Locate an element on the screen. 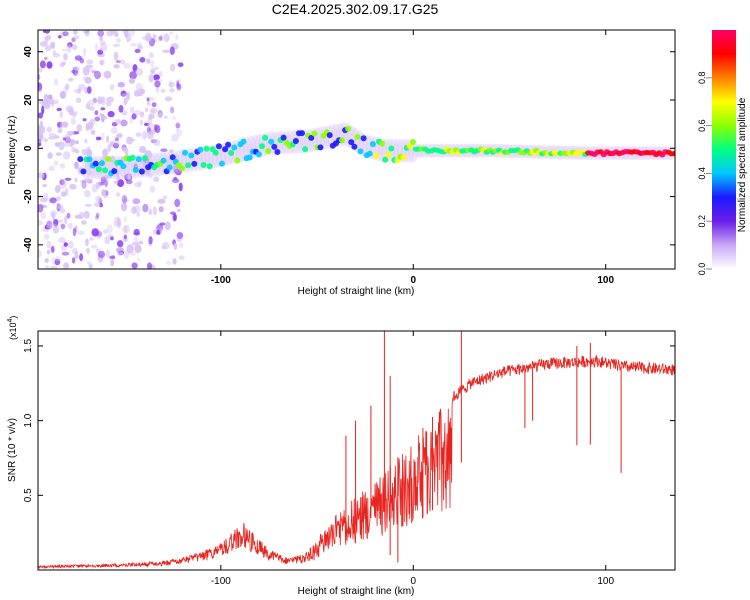 The width and height of the screenshot is (750, 600). figure-title: C2E4.2025.302.09.17.G25 is located at coordinates (355, 9).